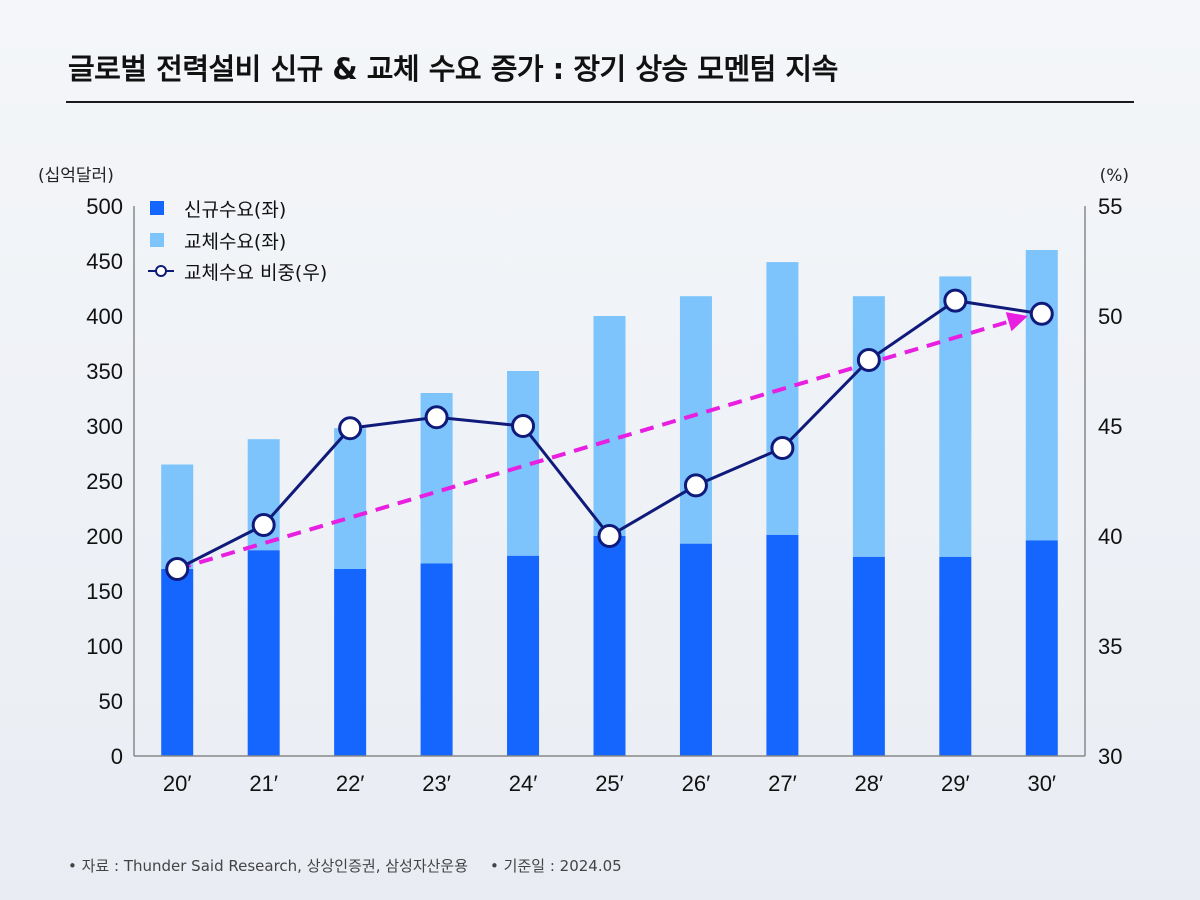 Image resolution: width=1200 pixels, height=900 pixels. Describe the element at coordinates (609, 783) in the screenshot. I see `x-tick-label: 25′` at that location.